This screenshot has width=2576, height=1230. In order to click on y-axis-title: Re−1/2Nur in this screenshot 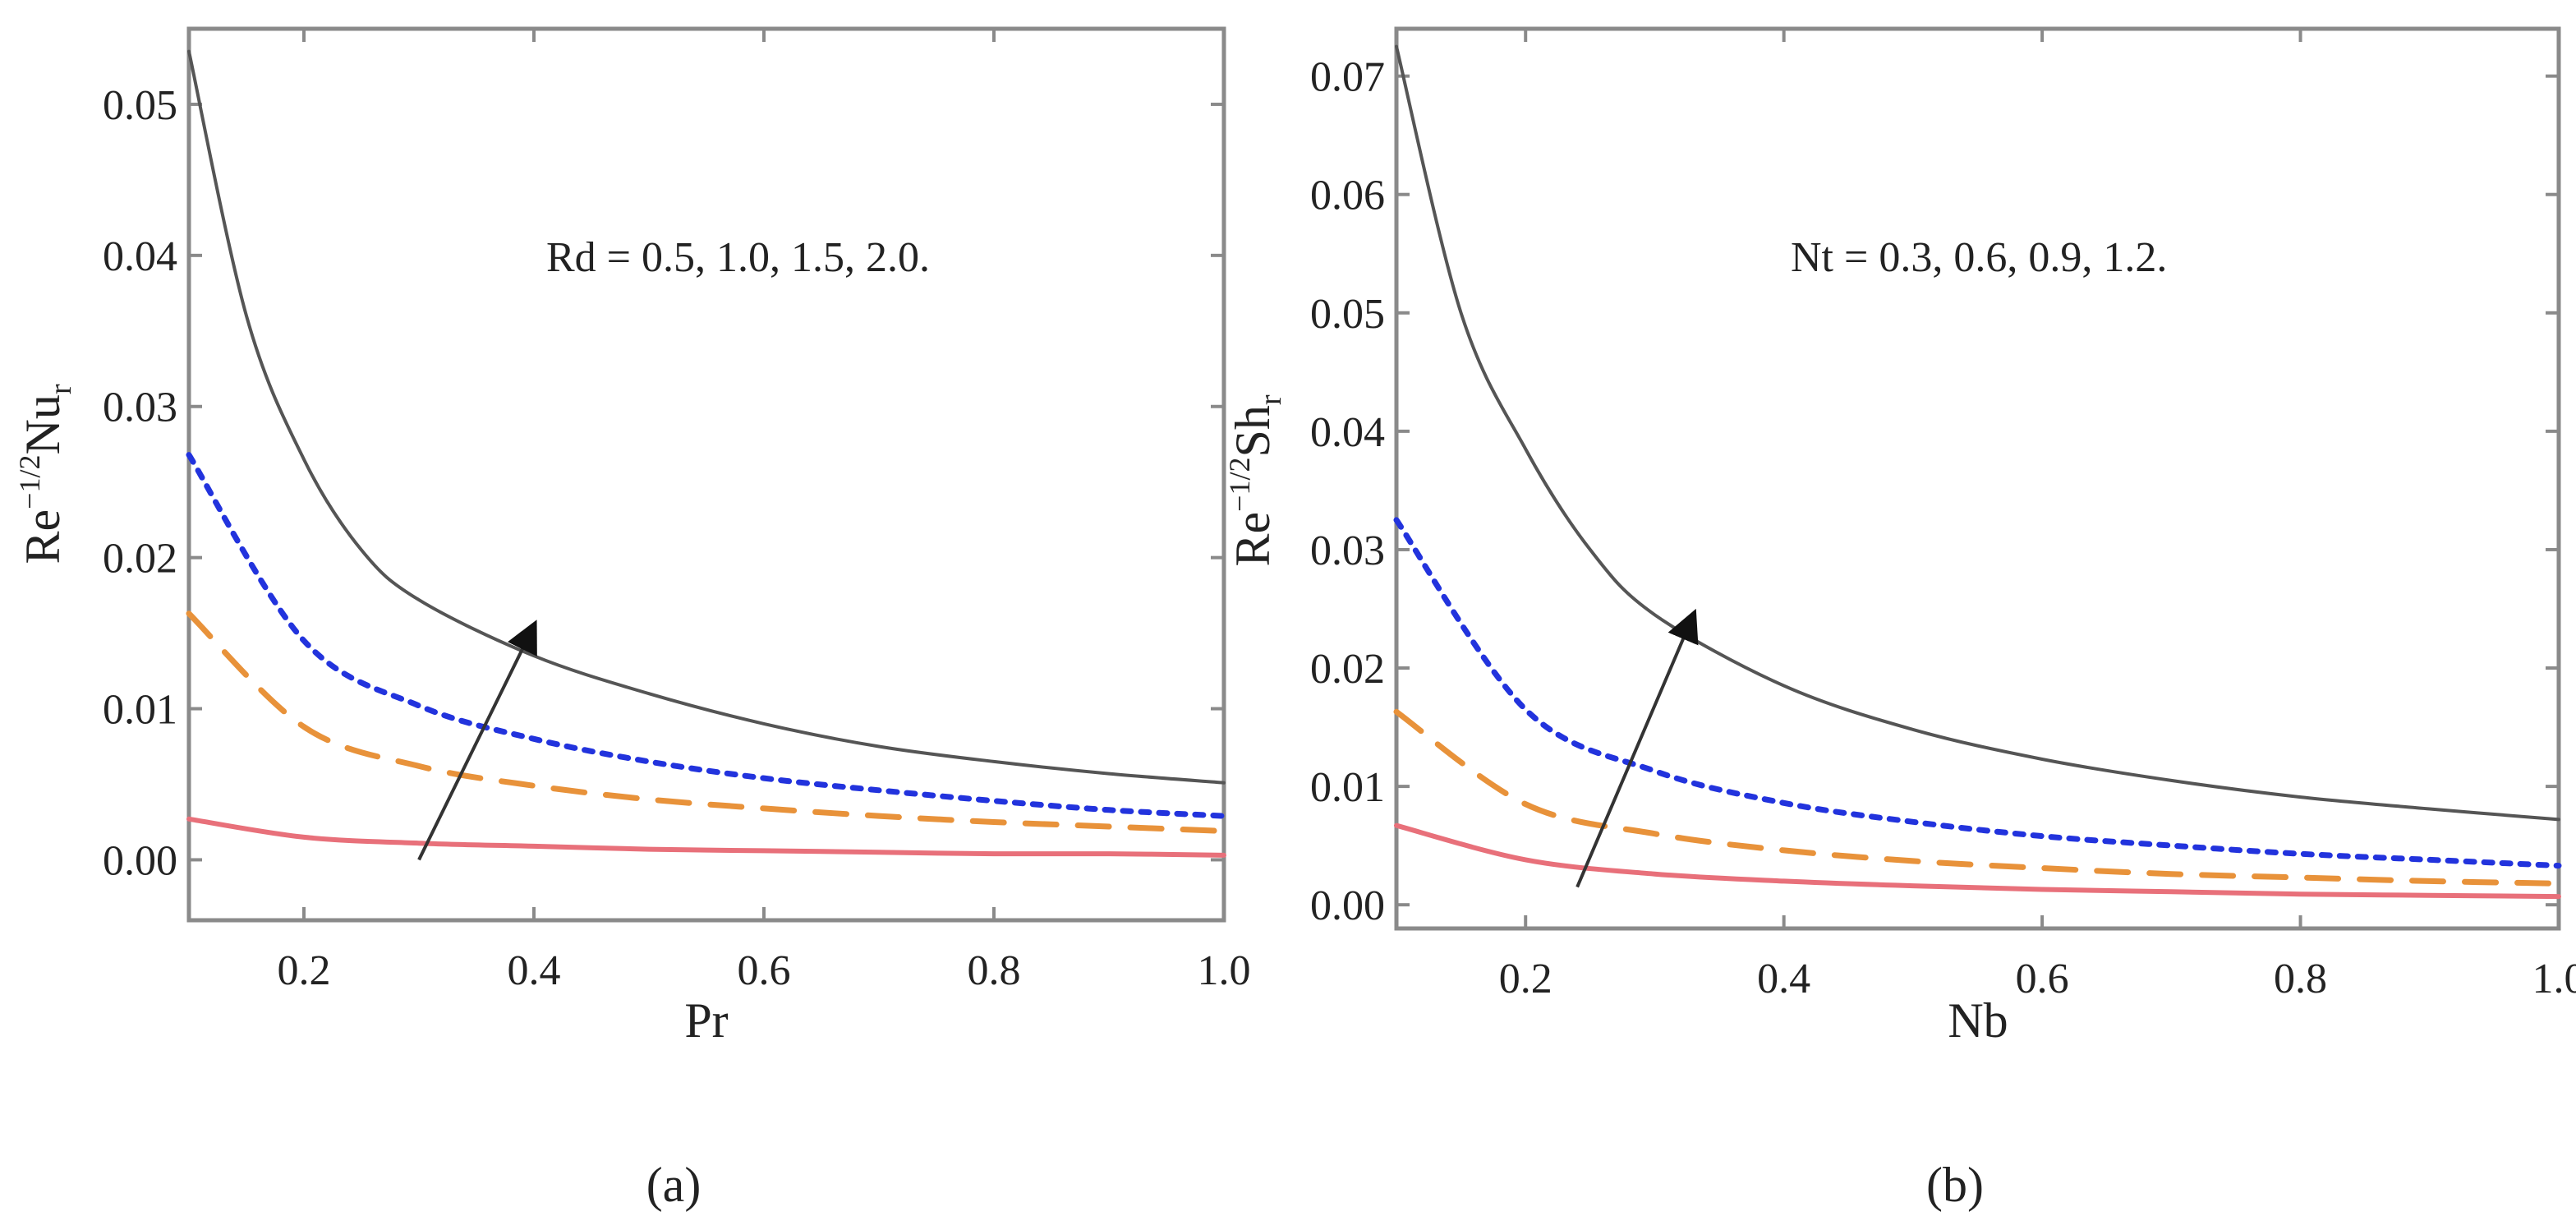, I will do `click(45, 474)`.